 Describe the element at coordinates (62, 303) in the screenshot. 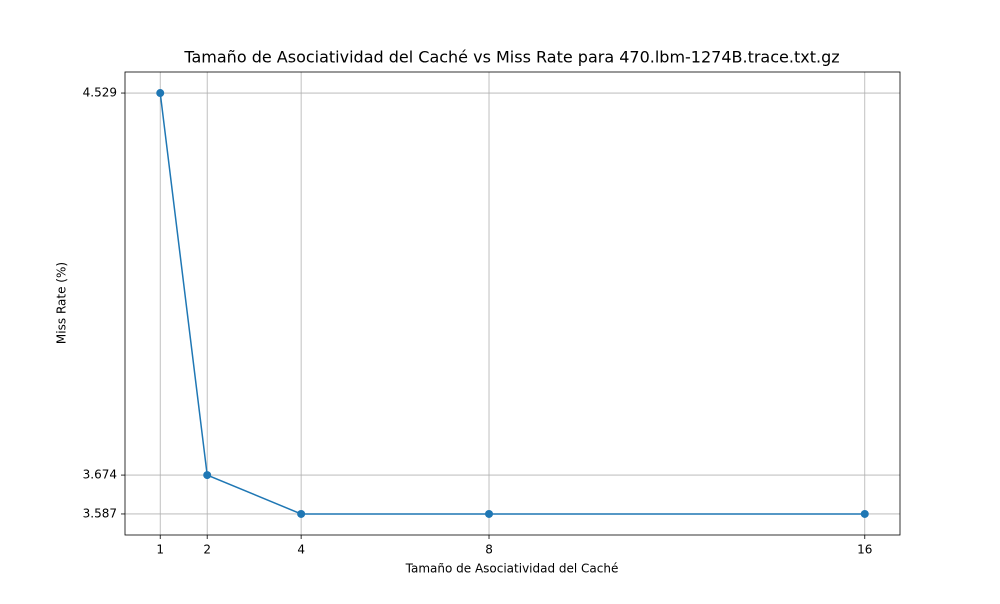

I see `y-axis-label: Miss Rate (%)` at that location.